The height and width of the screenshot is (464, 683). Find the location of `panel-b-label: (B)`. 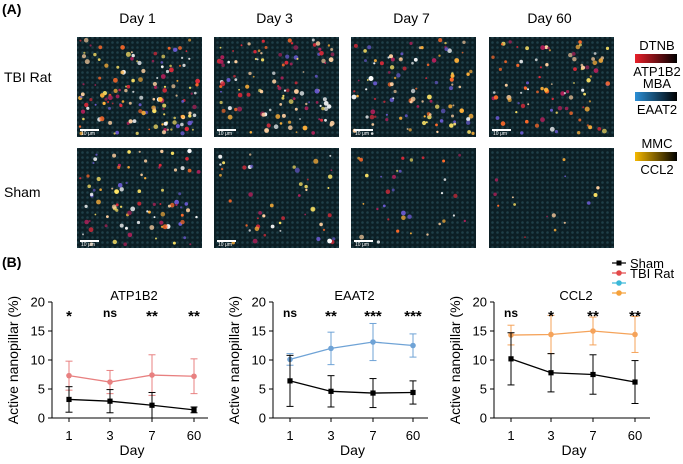

panel-b-label: (B) is located at coordinates (11, 262).